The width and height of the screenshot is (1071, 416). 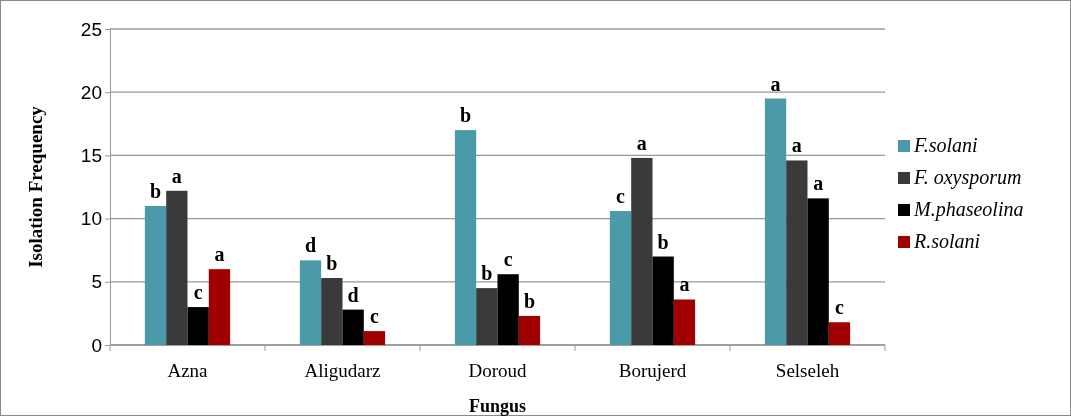 What do you see at coordinates (35, 186) in the screenshot?
I see `y-axis-title: Isolation Frequency` at bounding box center [35, 186].